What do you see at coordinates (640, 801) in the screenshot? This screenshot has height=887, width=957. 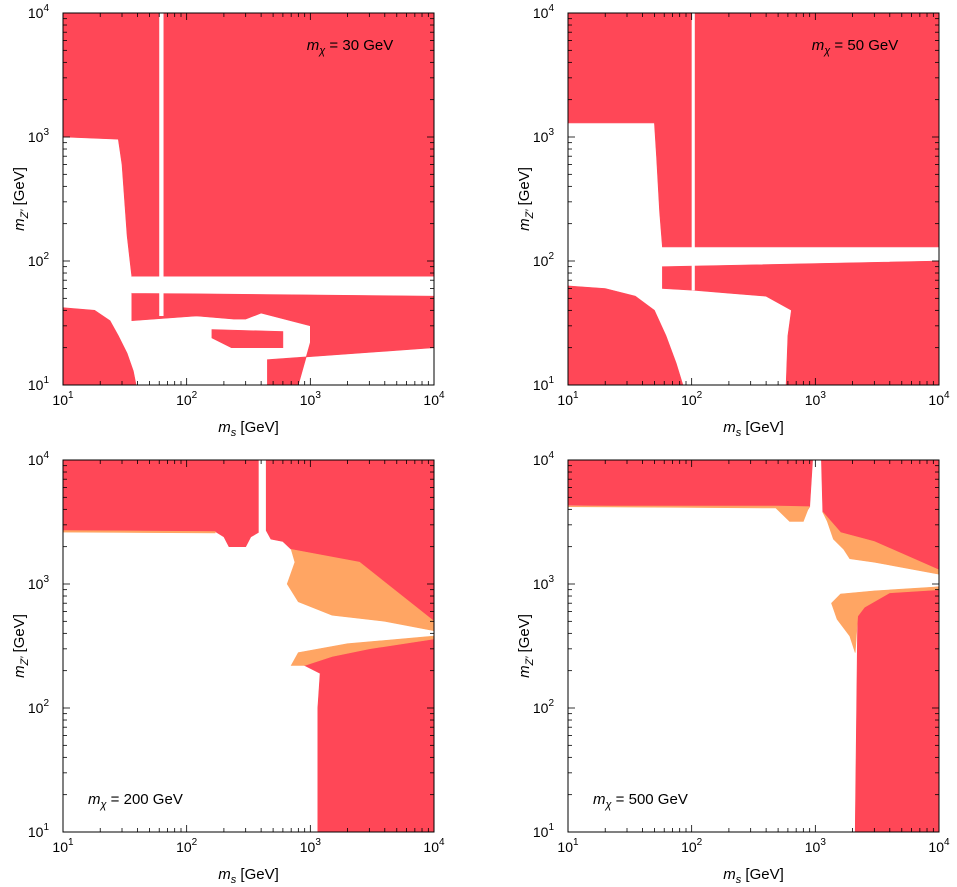 I see `mass-annotation: mχ = 500 GeV` at bounding box center [640, 801].